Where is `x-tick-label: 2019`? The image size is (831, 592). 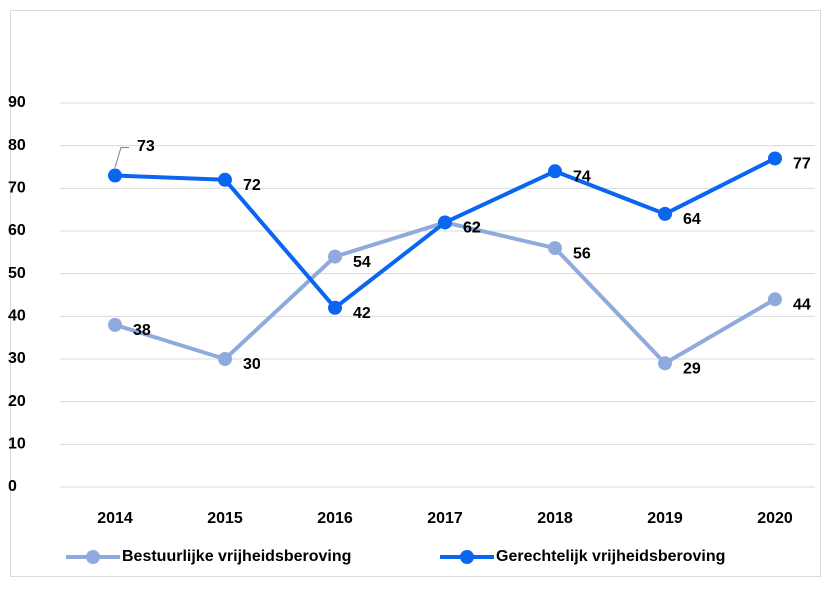
x-tick-label: 2019 is located at coordinates (665, 518).